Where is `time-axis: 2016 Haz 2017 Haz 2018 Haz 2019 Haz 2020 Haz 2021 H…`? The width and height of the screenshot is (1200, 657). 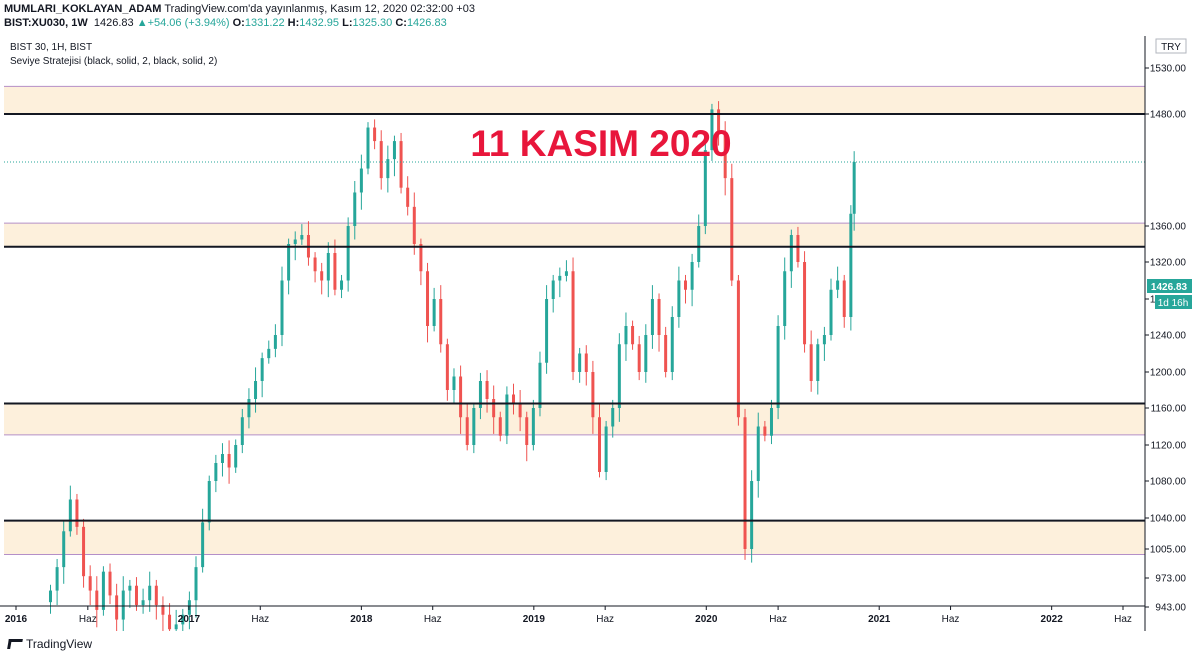 time-axis: 2016 Haz 2017 Haz 2018 Haz 2019 Haz 2020 Haz 2021 H… is located at coordinates (568, 615).